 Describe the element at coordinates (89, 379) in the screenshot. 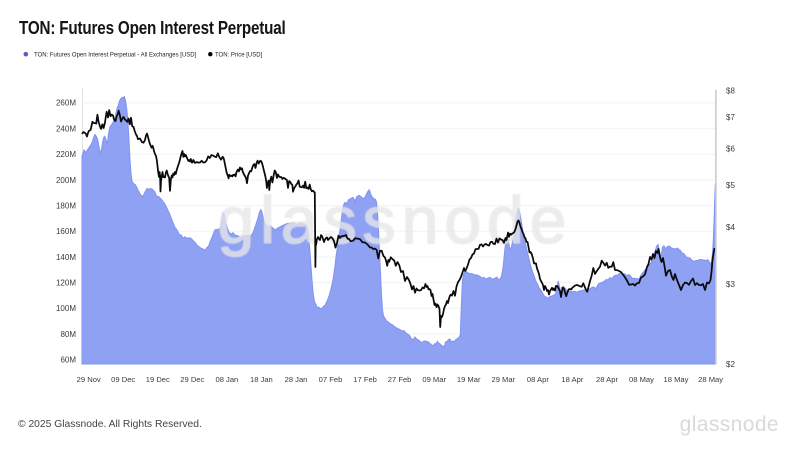

I see `svg-text: 29 Nov` at that location.